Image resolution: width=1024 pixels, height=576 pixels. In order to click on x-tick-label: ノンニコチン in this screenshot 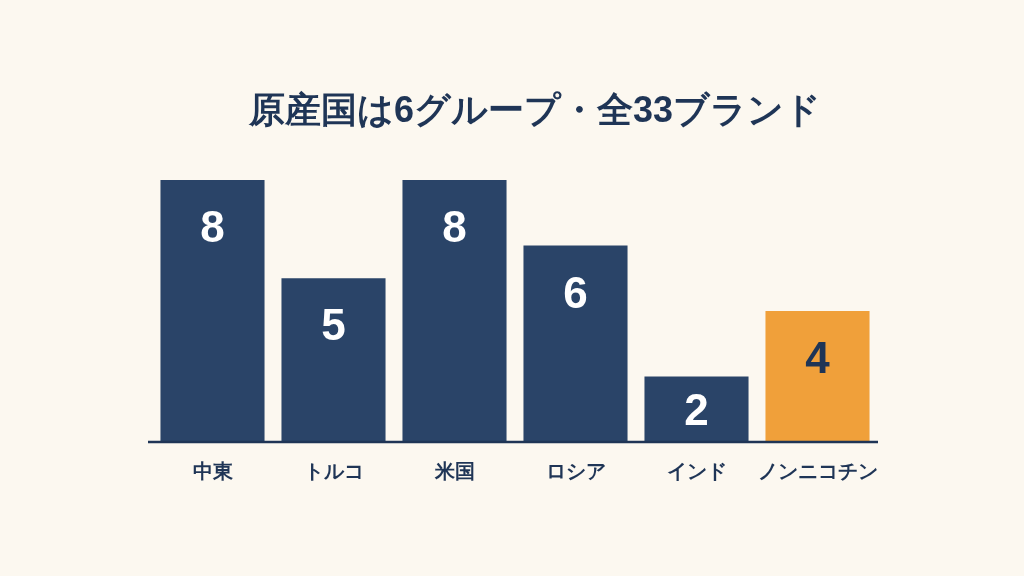, I will do `click(817, 471)`.